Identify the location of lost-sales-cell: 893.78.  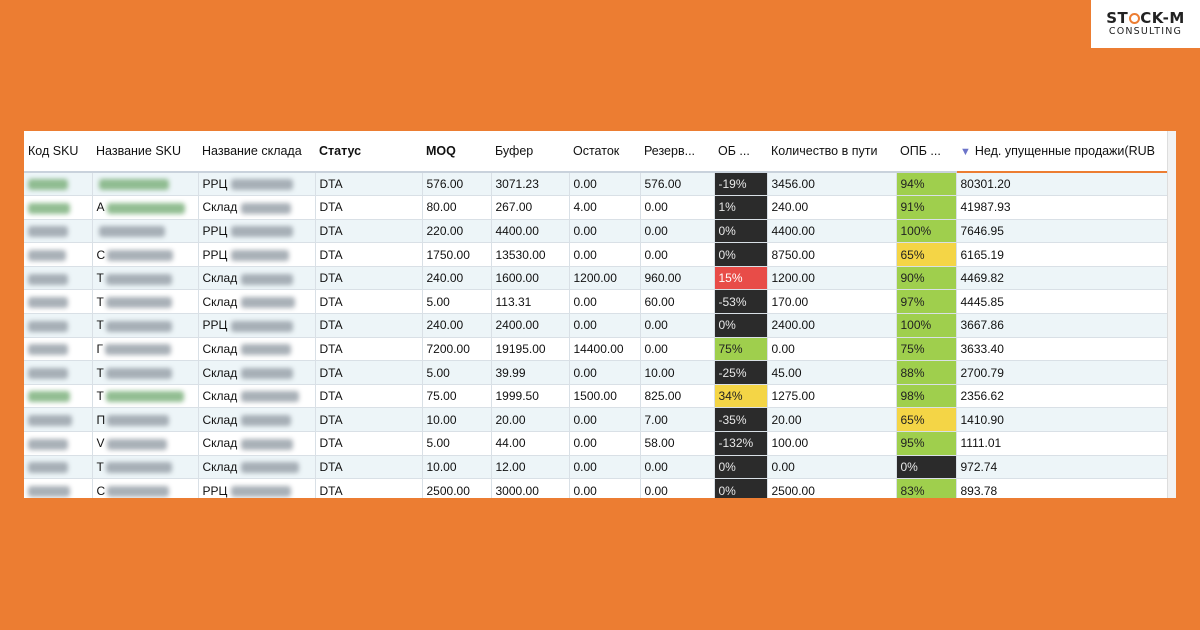
(1066, 488).